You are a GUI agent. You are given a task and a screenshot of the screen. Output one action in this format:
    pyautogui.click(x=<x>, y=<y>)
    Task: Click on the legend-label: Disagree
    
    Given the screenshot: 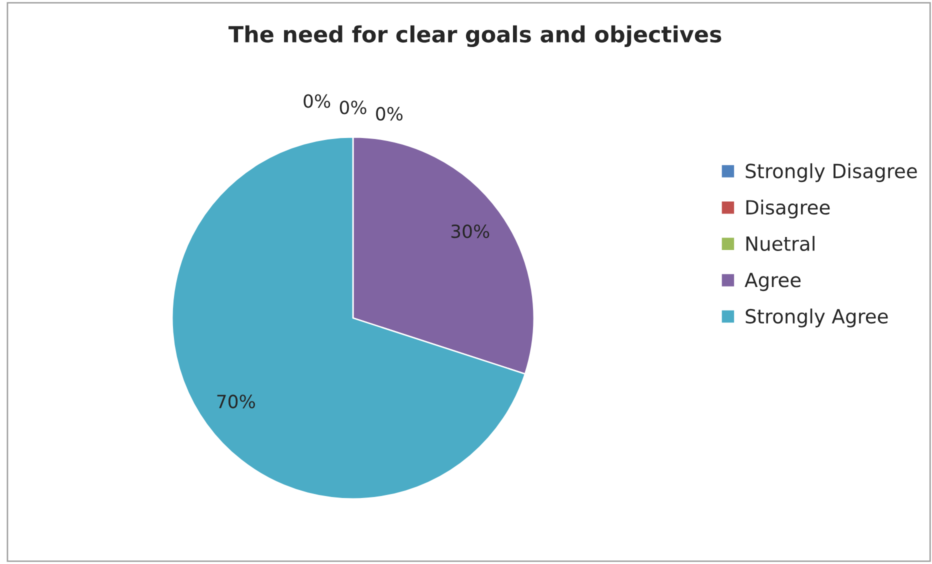 What is the action you would take?
    pyautogui.click(x=788, y=209)
    